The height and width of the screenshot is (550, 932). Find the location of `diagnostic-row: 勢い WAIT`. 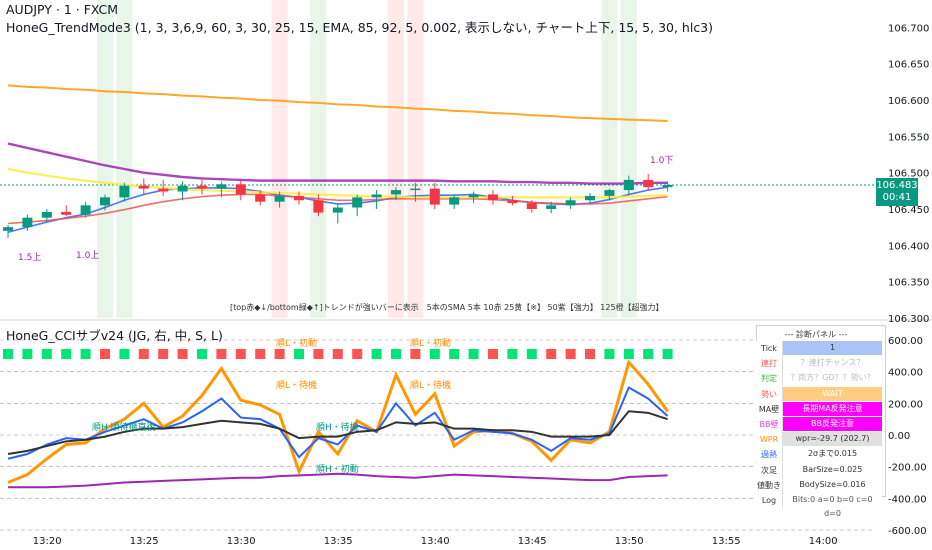

diagnostic-row: 勢い WAIT is located at coordinates (820, 394).